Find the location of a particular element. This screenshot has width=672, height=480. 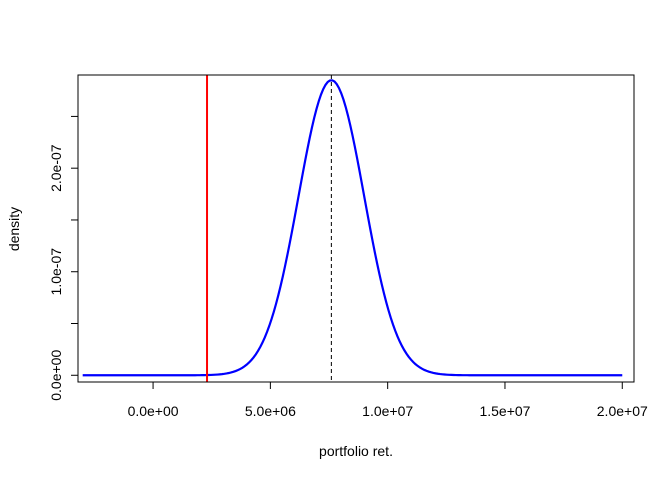

x-tick-label: 2.0e+07 is located at coordinates (622, 411).